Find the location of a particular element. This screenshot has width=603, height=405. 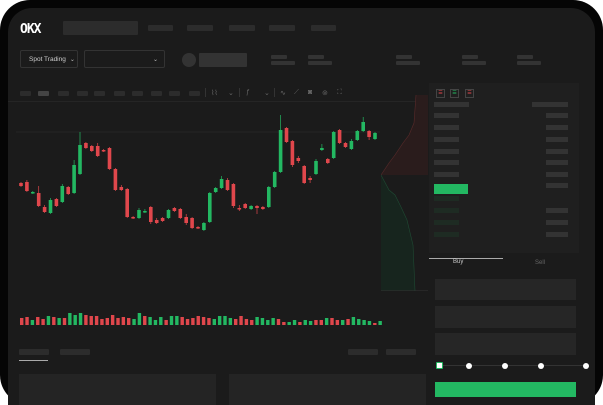

bid-amount is located at coordinates (557, 234).